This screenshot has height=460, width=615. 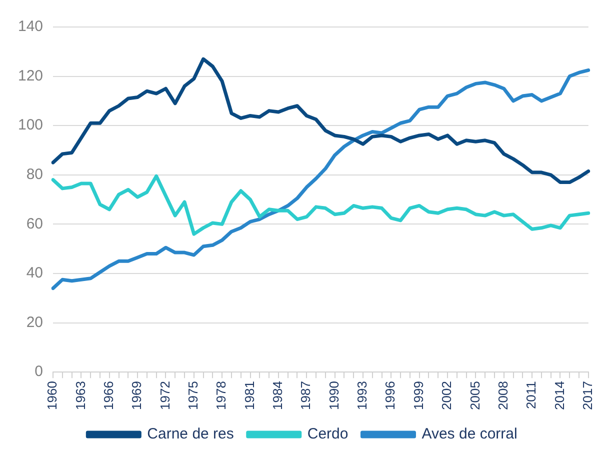 I want to click on x-tick-label: 1969, so click(x=136, y=395).